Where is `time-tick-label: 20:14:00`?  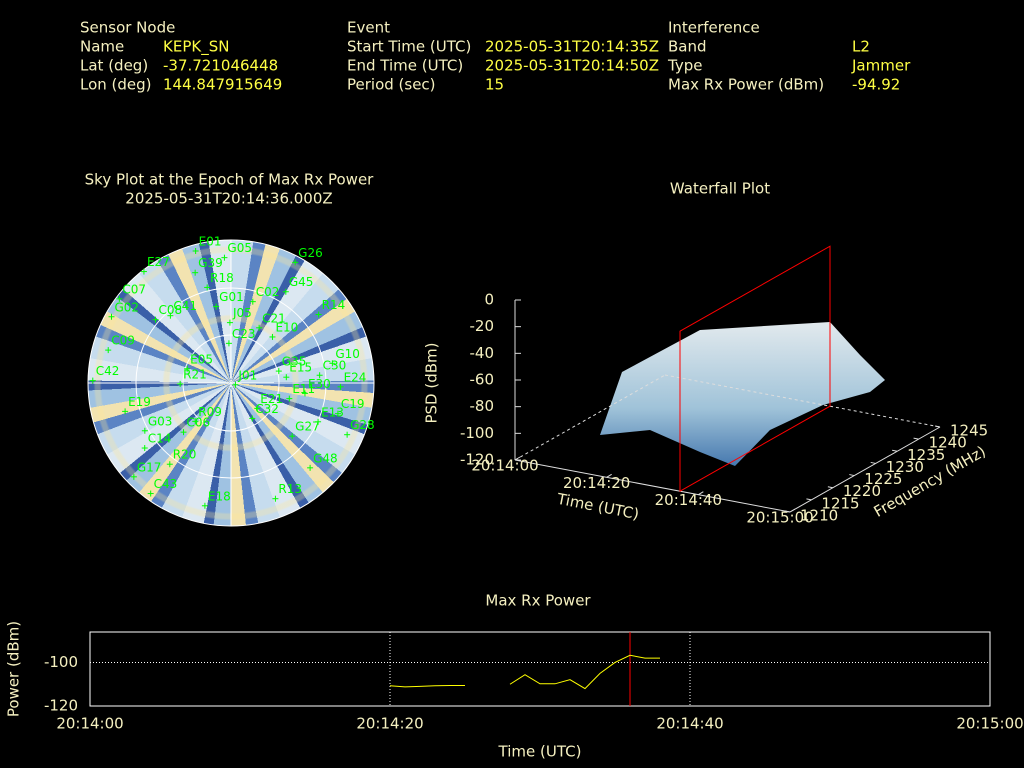 time-tick-label: 20:14:00 is located at coordinates (504, 466).